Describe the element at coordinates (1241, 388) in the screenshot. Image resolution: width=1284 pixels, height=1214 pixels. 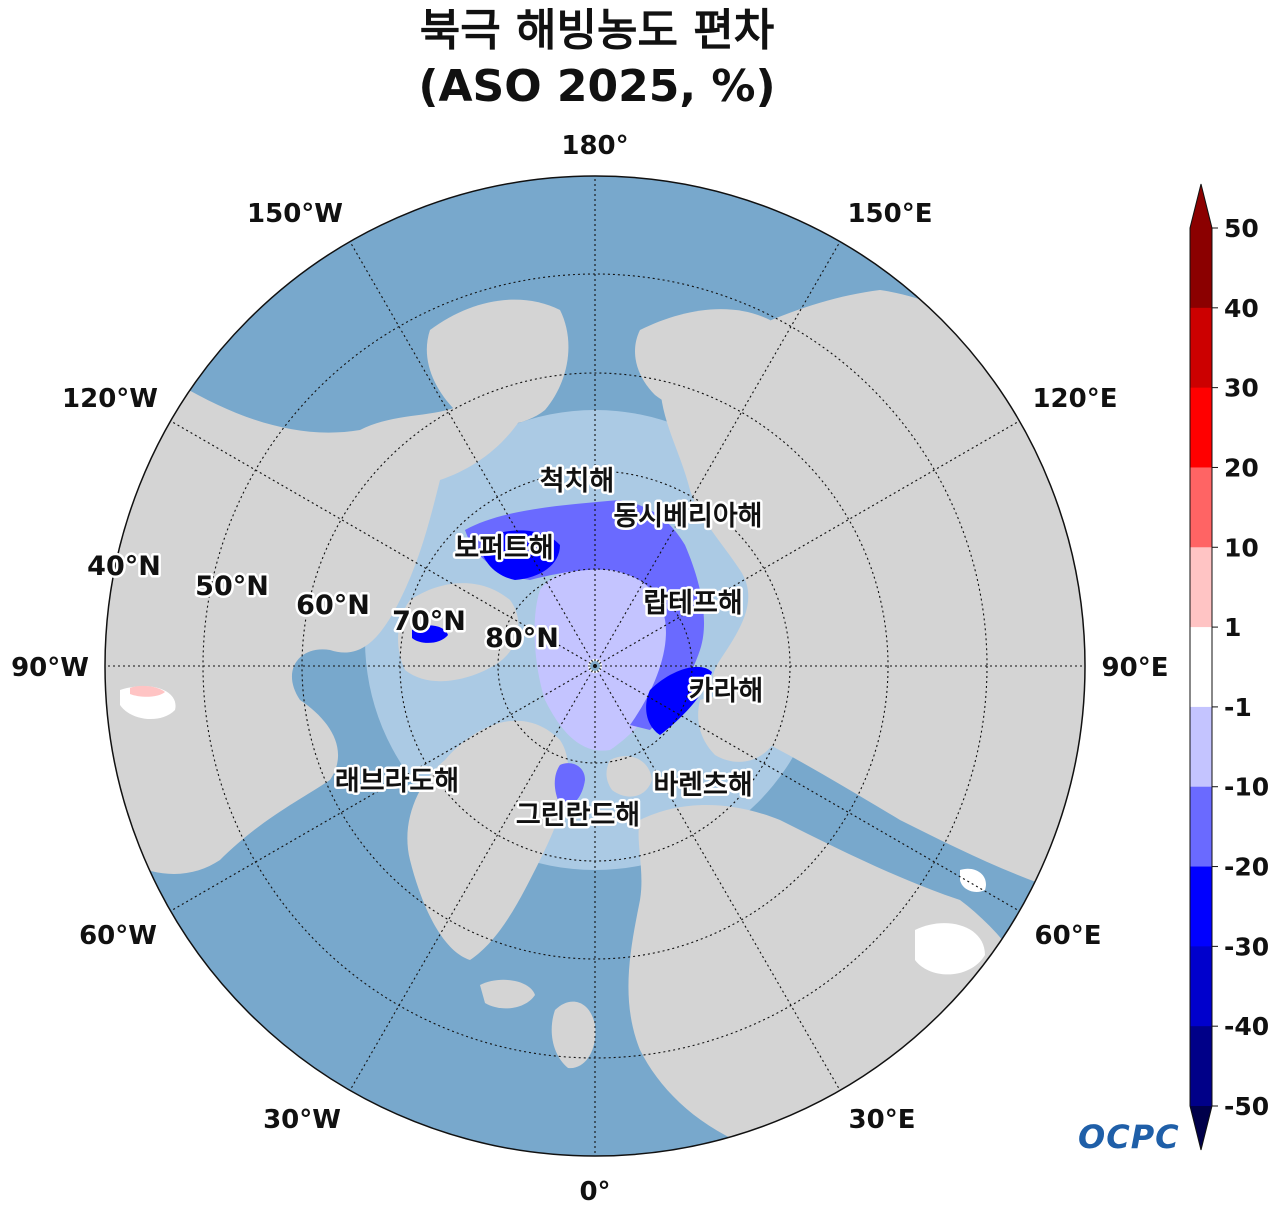
I see `colorbar-tick-label: 30` at that location.